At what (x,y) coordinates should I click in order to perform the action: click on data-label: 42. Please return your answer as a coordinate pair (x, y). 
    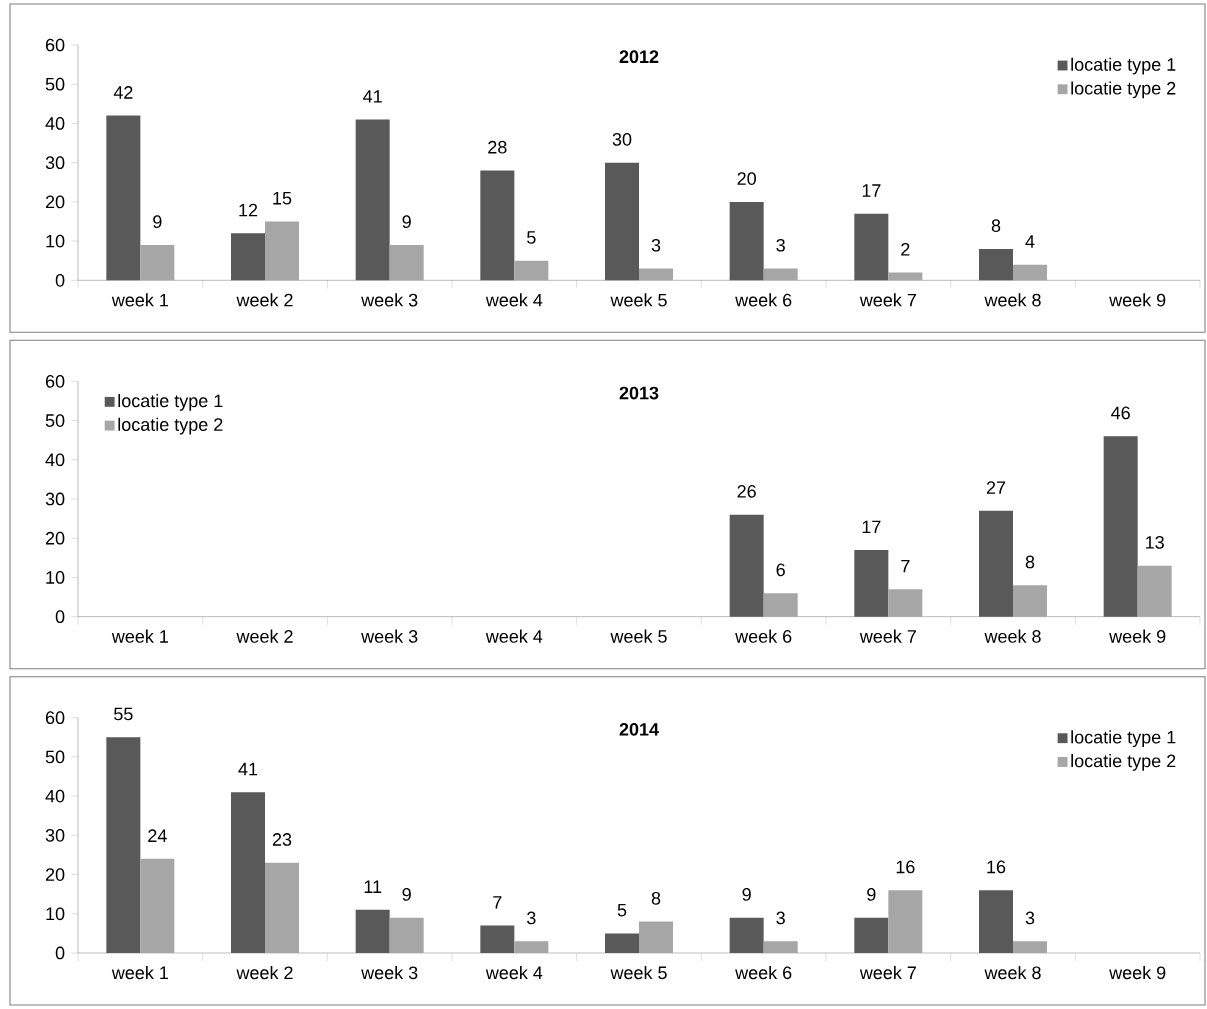
    Looking at the image, I should click on (123, 92).